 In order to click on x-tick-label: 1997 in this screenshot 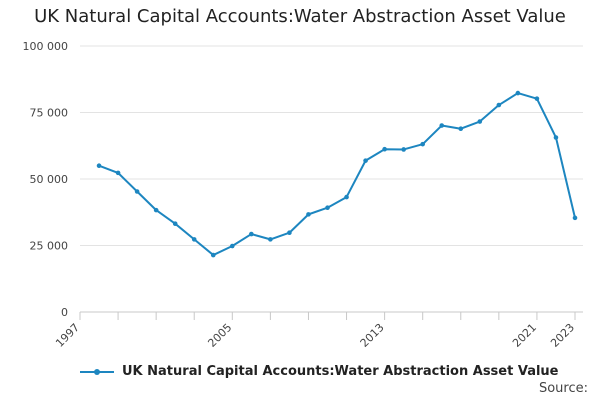, I will do `click(67, 335)`.